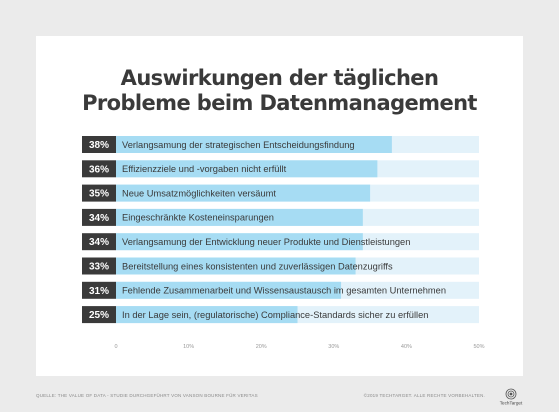 The image size is (559, 412). I want to click on x-tick-label: 20%, so click(261, 347).